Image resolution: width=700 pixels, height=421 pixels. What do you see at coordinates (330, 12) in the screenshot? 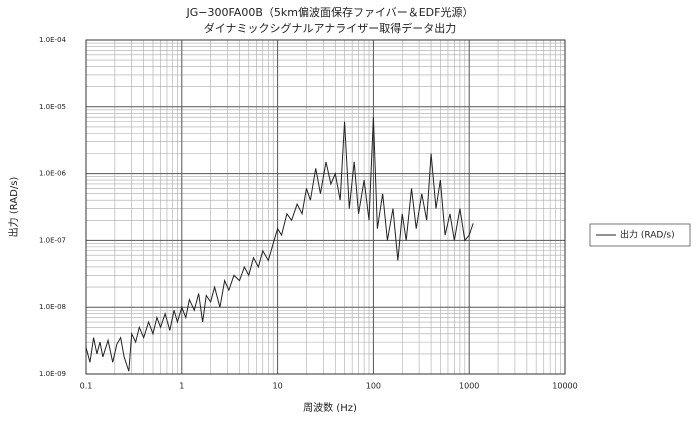
I see `chart-title: JG−300FA00B（5km偏波面保存ファイバー＆EDF光源）` at bounding box center [330, 12].